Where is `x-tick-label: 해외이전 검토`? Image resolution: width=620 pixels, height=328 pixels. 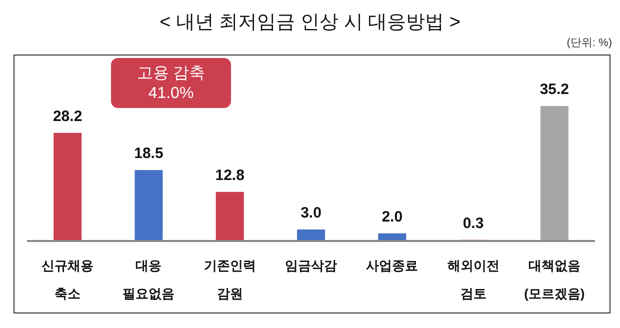 x-tick-label: 해외이전 검토 is located at coordinates (473, 279).